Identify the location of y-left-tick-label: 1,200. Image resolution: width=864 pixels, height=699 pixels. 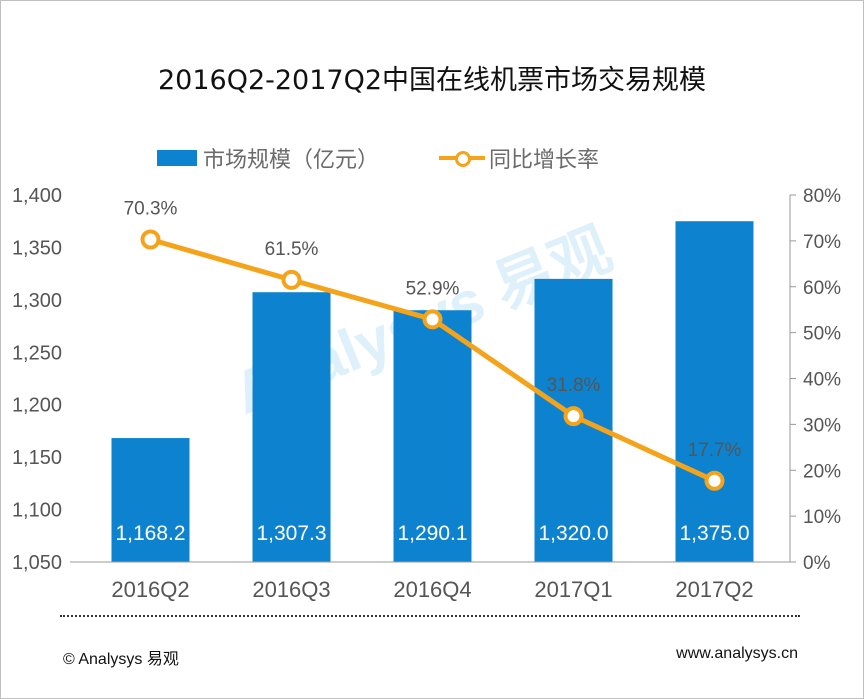
(37, 406).